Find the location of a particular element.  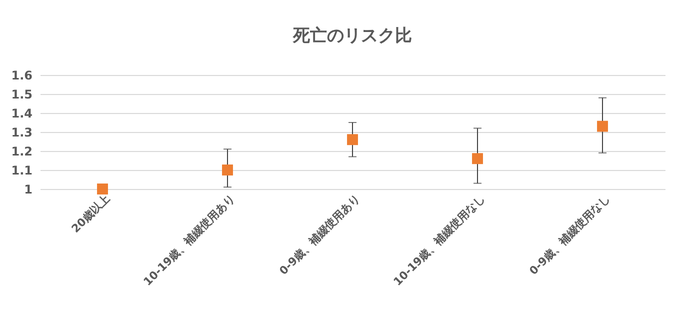

y-tick-label: 1 is located at coordinates (28, 189).